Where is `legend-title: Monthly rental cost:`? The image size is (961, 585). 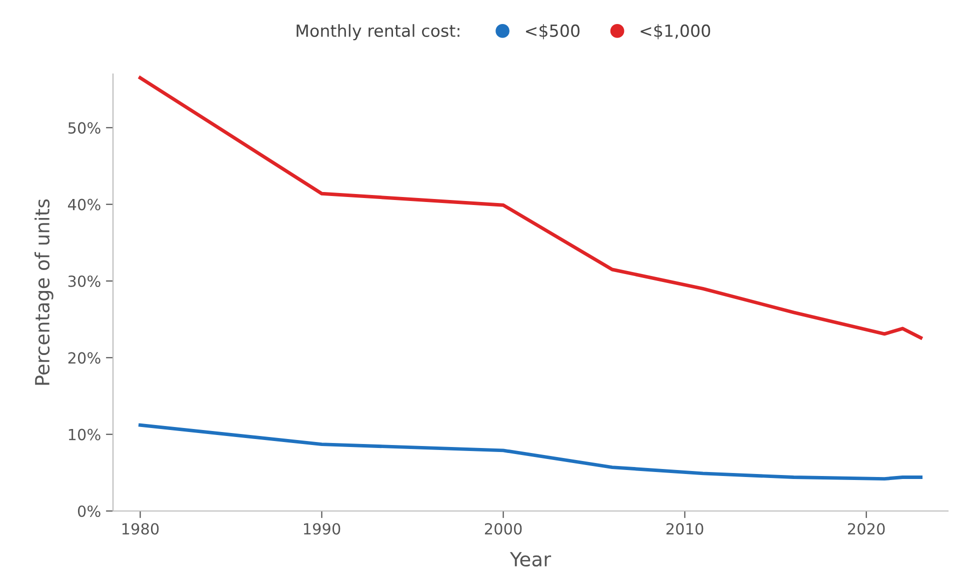 legend-title: Monthly rental cost: is located at coordinates (378, 32).